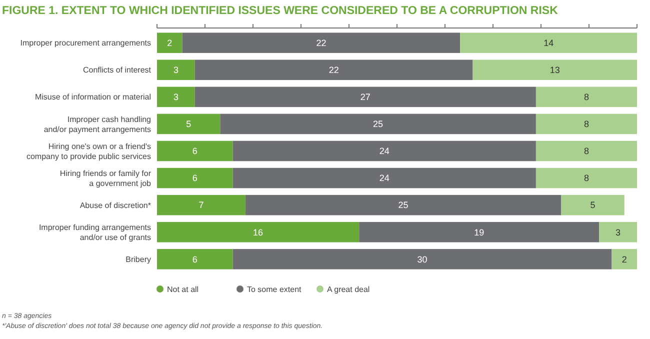 The height and width of the screenshot is (339, 650). I want to click on y-tick-label: Bribery, so click(138, 259).